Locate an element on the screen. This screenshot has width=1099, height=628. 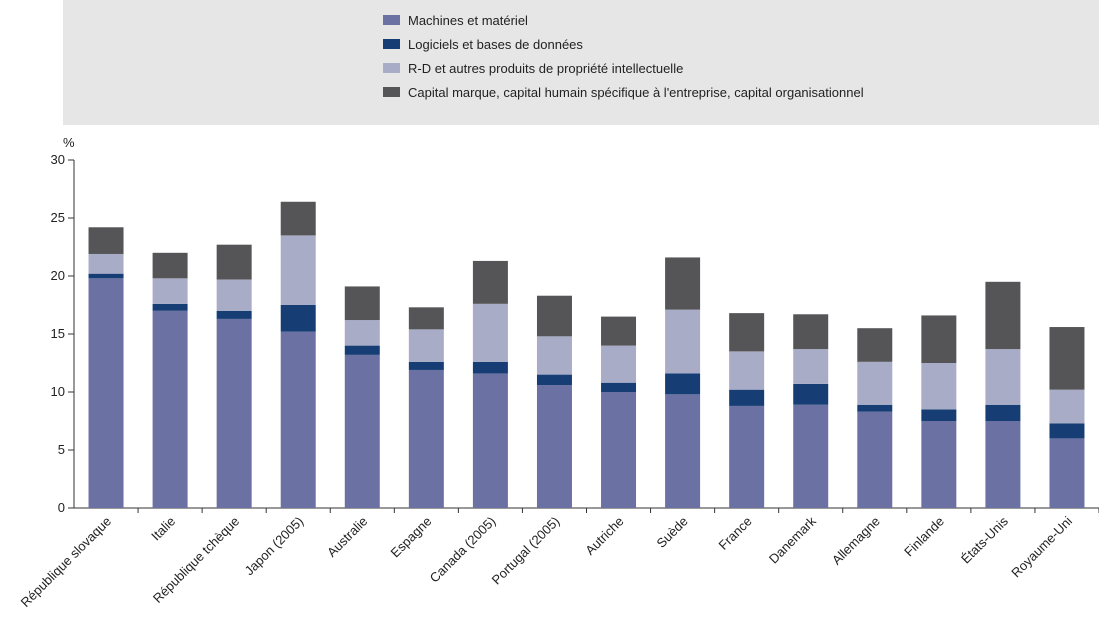
y-tick-label: 5 is located at coordinates (61, 449).